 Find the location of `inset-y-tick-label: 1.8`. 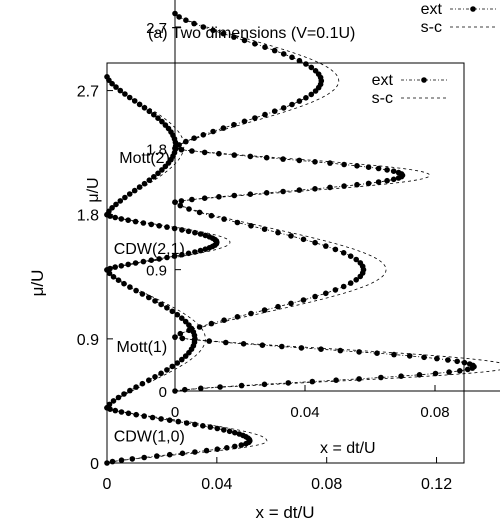

inset-y-tick-label: 1.8 is located at coordinates (156, 149).